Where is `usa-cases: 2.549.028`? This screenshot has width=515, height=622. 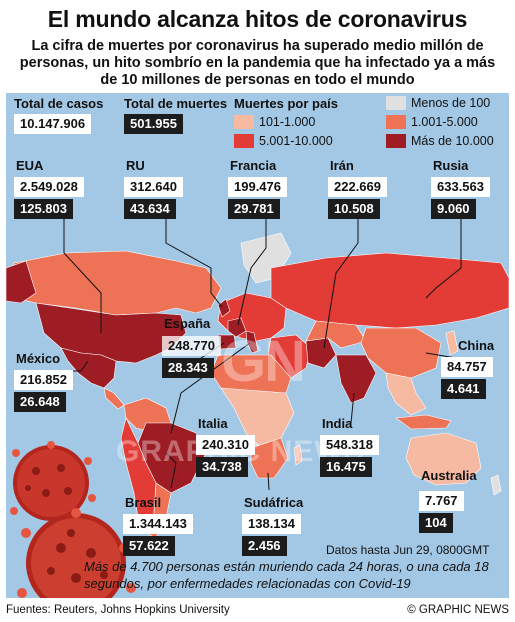
usa-cases: 2.549.028 is located at coordinates (49, 187).